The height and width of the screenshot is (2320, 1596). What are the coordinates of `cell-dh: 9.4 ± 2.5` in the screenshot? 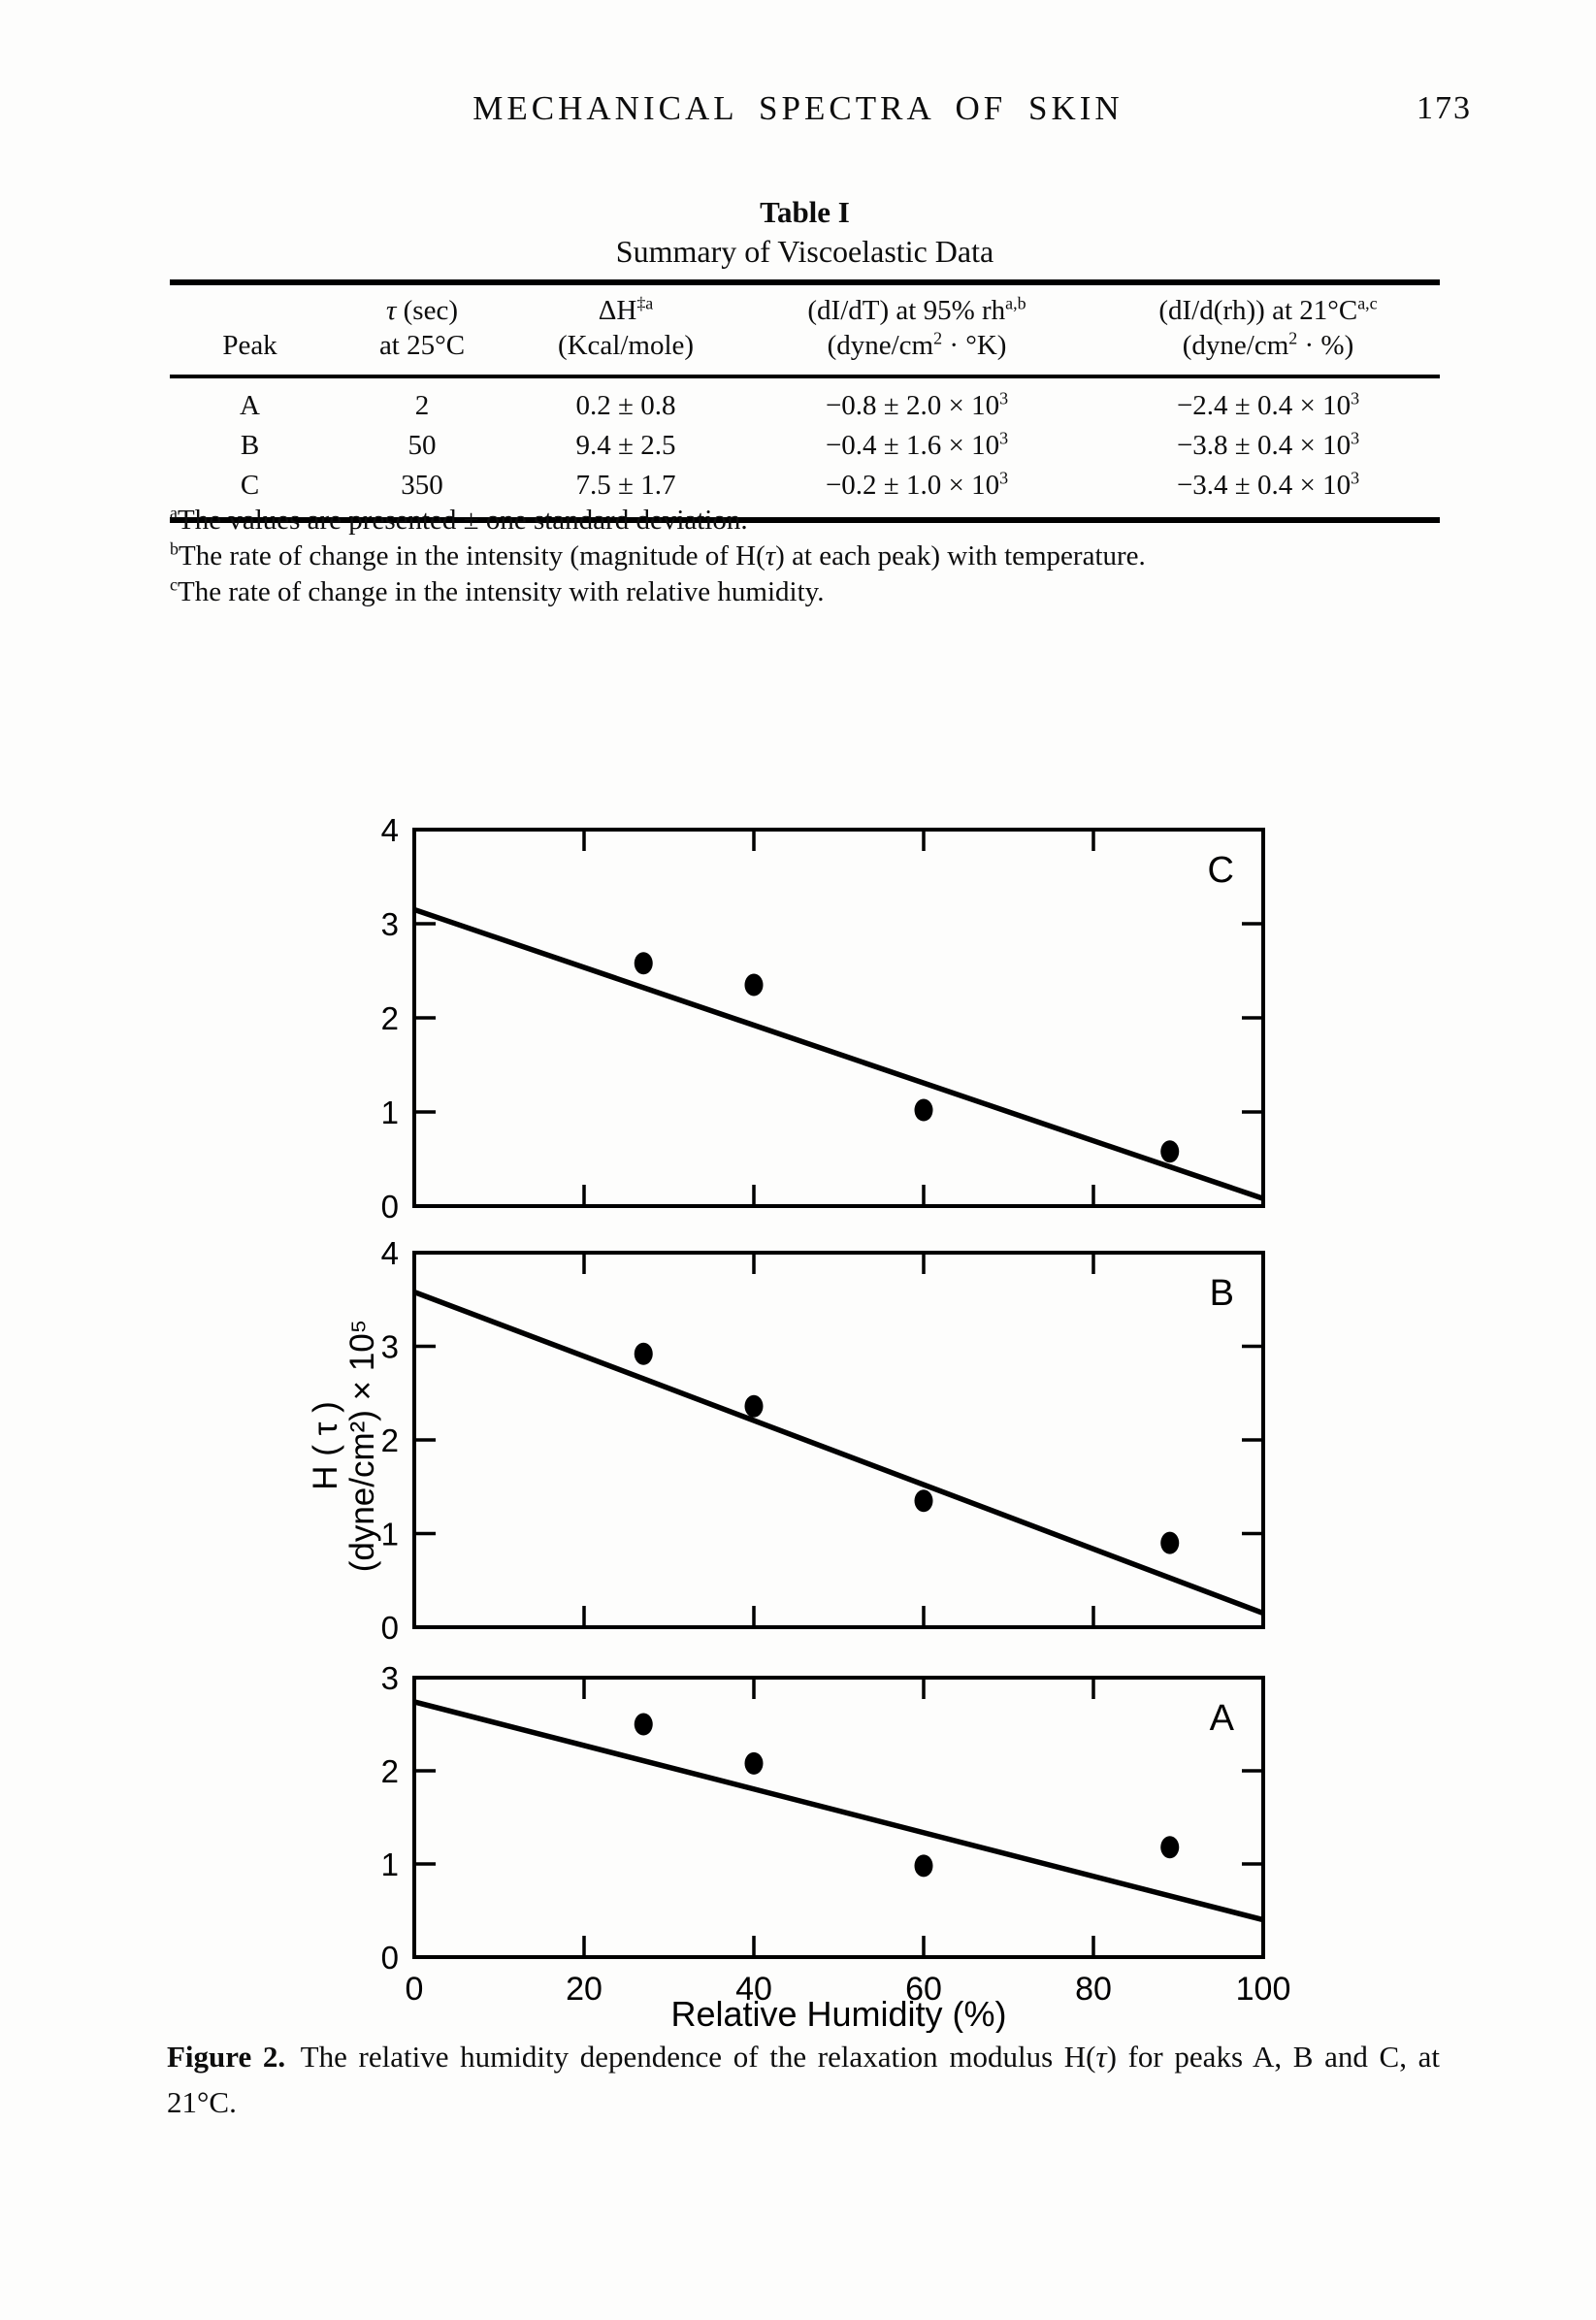 It's located at (625, 446).